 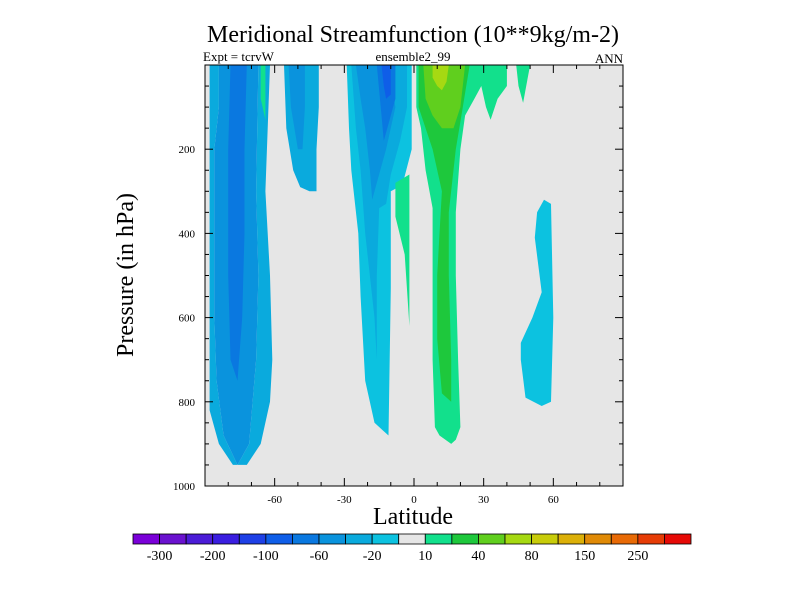 I want to click on x-tick-label: -30, so click(x=344, y=500).